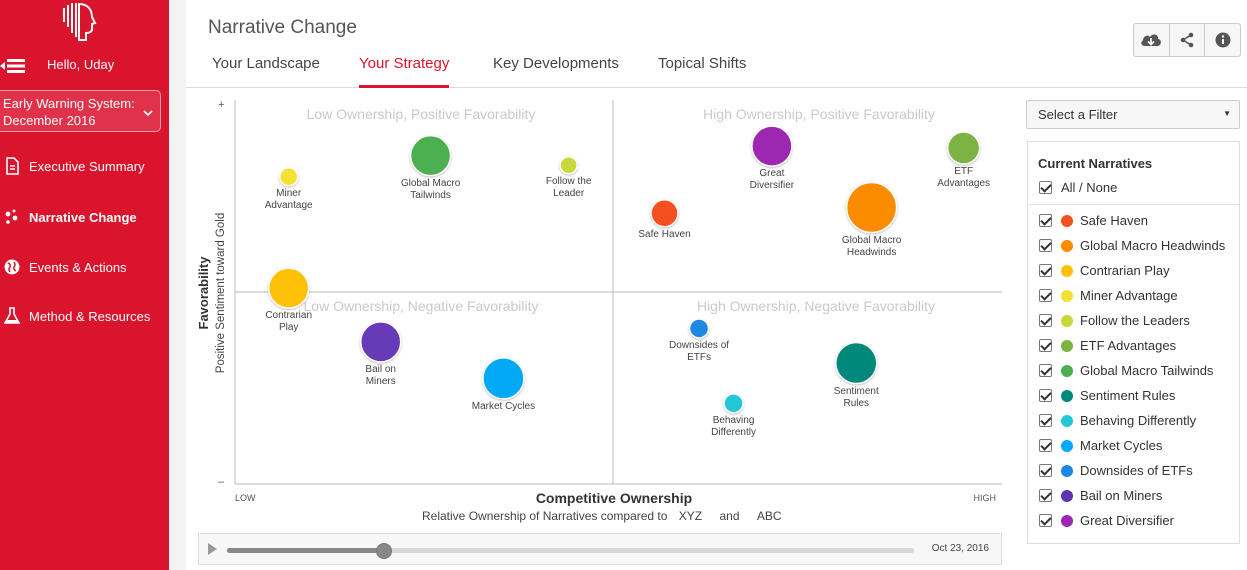  What do you see at coordinates (614, 498) in the screenshot?
I see `x-axis-title: Competitive Ownership` at bounding box center [614, 498].